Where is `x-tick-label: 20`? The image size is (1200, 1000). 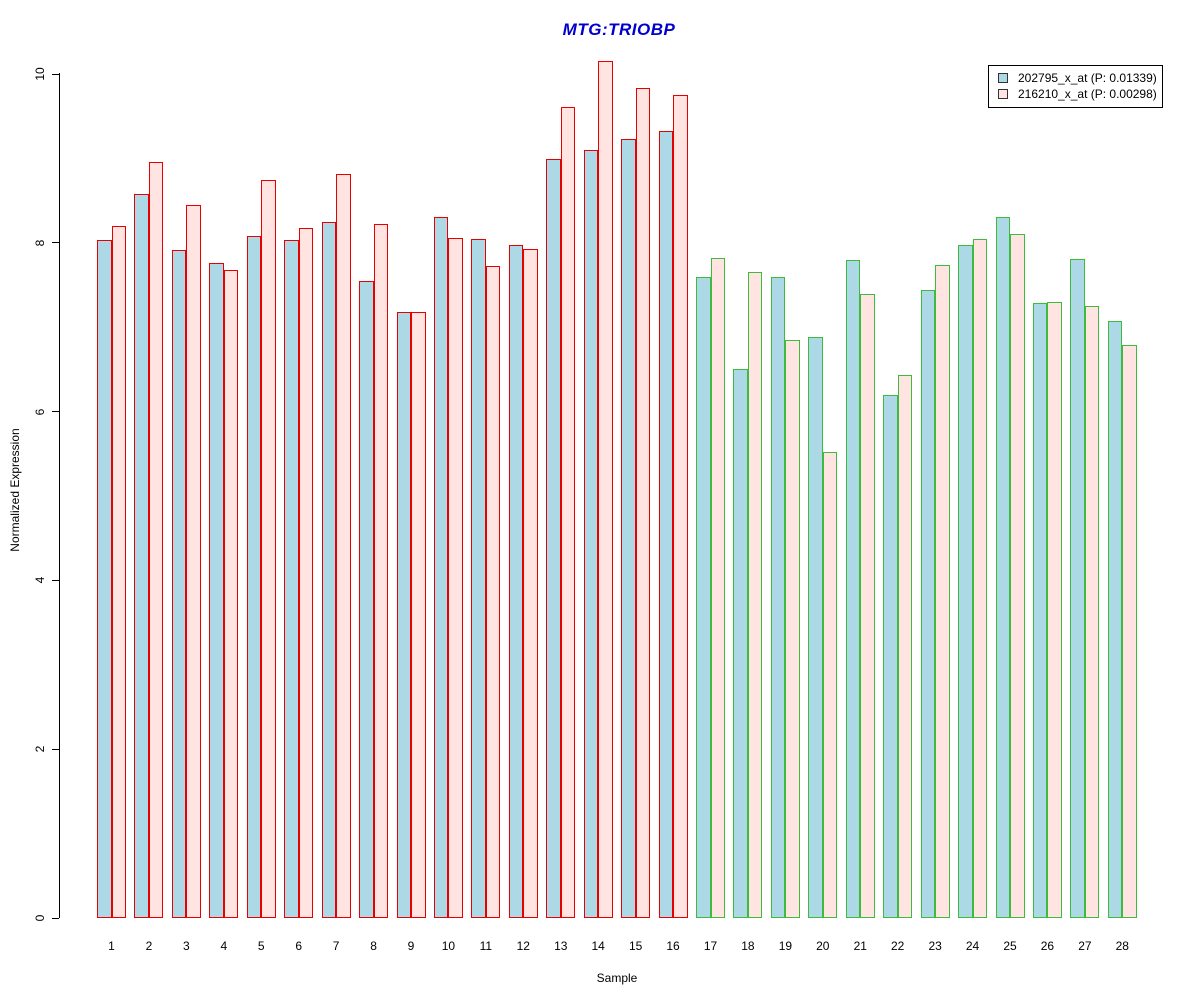 x-tick-label: 20 is located at coordinates (823, 946).